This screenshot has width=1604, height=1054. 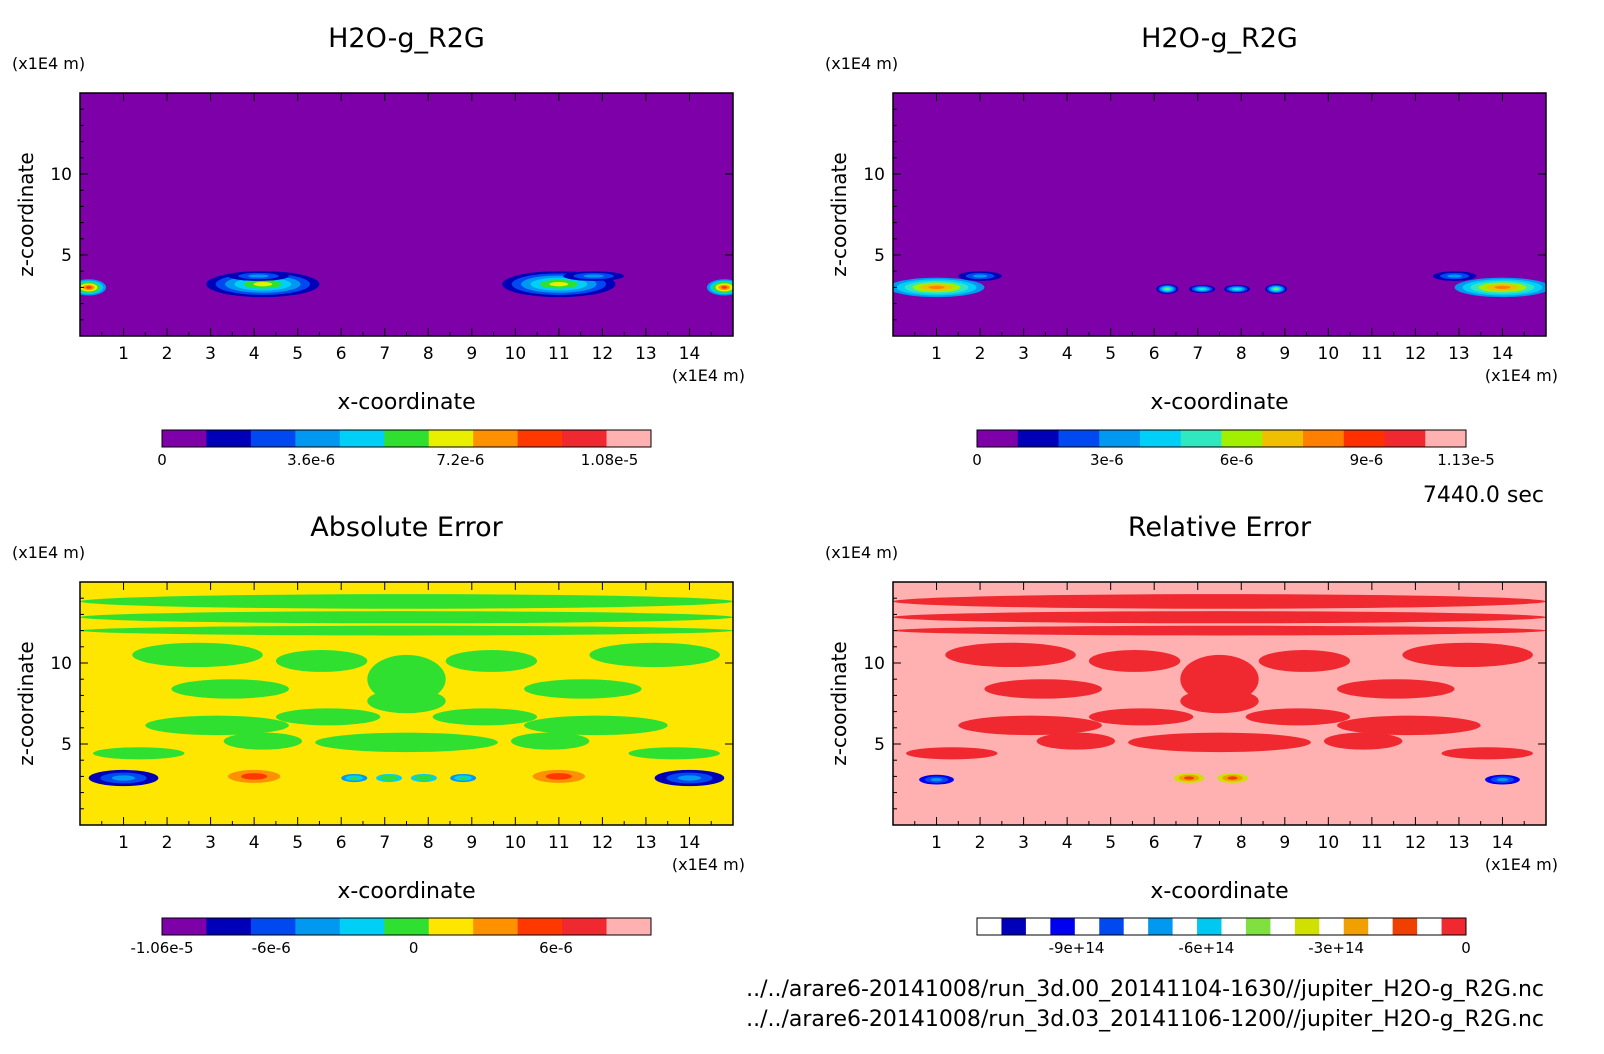 What do you see at coordinates (879, 256) in the screenshot?
I see `y-tick-label: 5` at bounding box center [879, 256].